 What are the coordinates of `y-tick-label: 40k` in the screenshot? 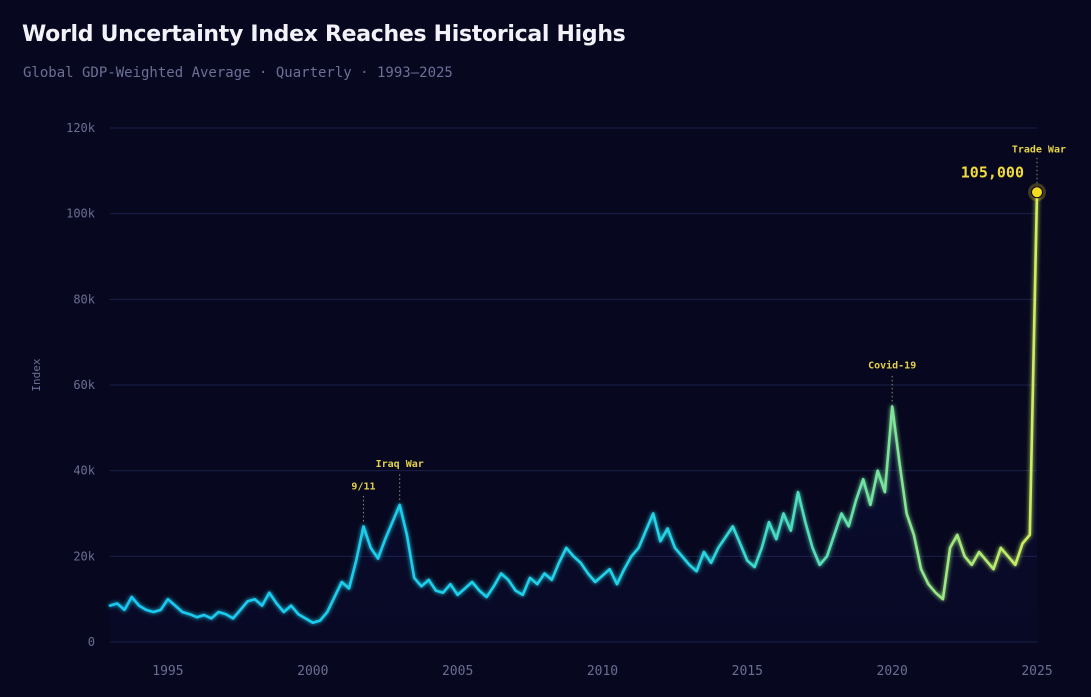 It's located at (84, 471).